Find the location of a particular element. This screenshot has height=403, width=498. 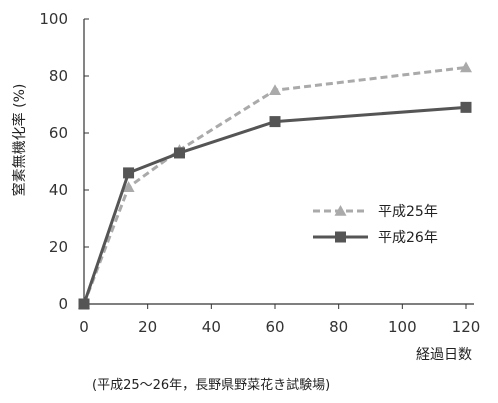

y-tick-label: 0 is located at coordinates (63, 304).